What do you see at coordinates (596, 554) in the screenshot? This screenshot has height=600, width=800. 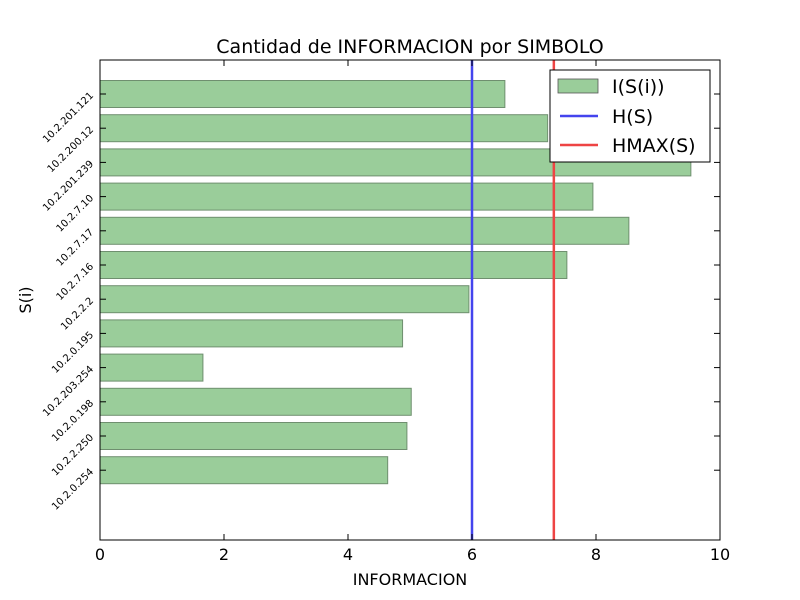 I see `x-tick-label: 8` at bounding box center [596, 554].